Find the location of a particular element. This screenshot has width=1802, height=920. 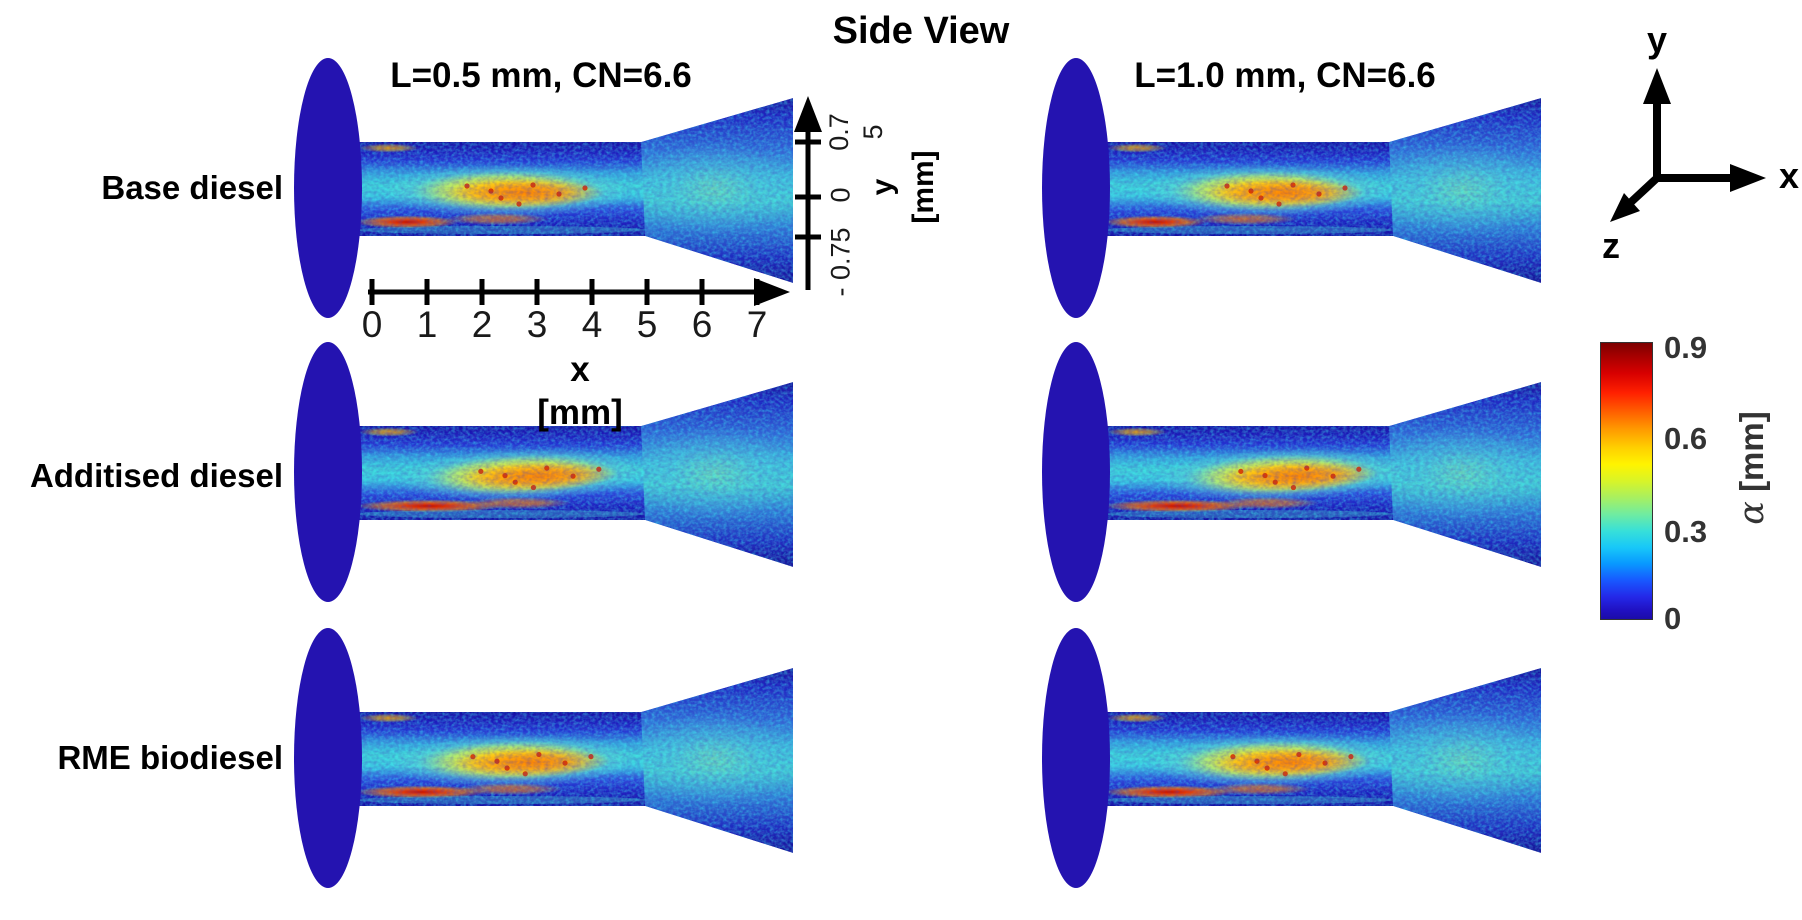

y-axis-symbol: y is located at coordinates (882, 187).